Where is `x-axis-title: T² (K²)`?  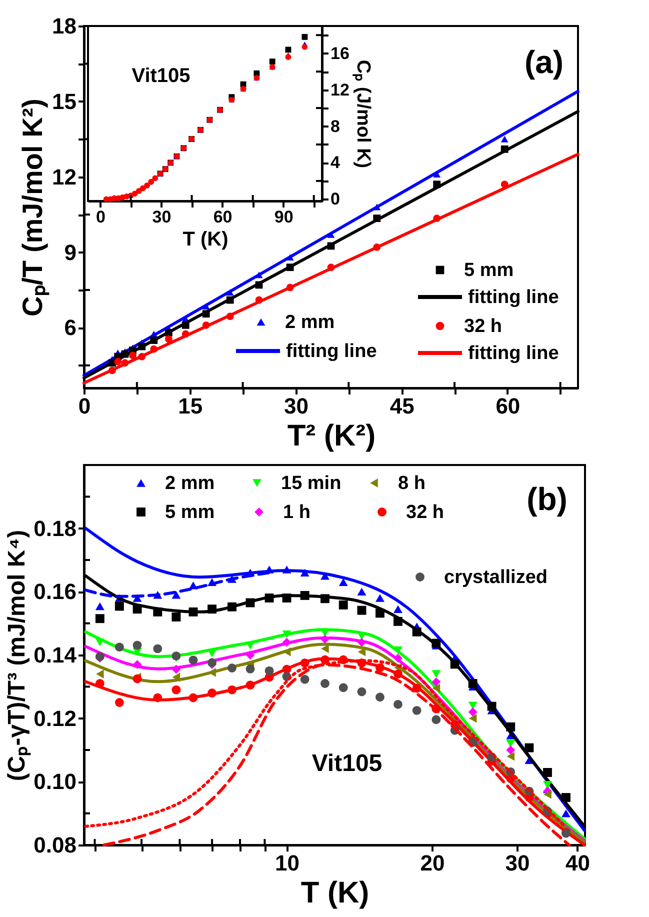 x-axis-title: T² (K²) is located at coordinates (331, 436).